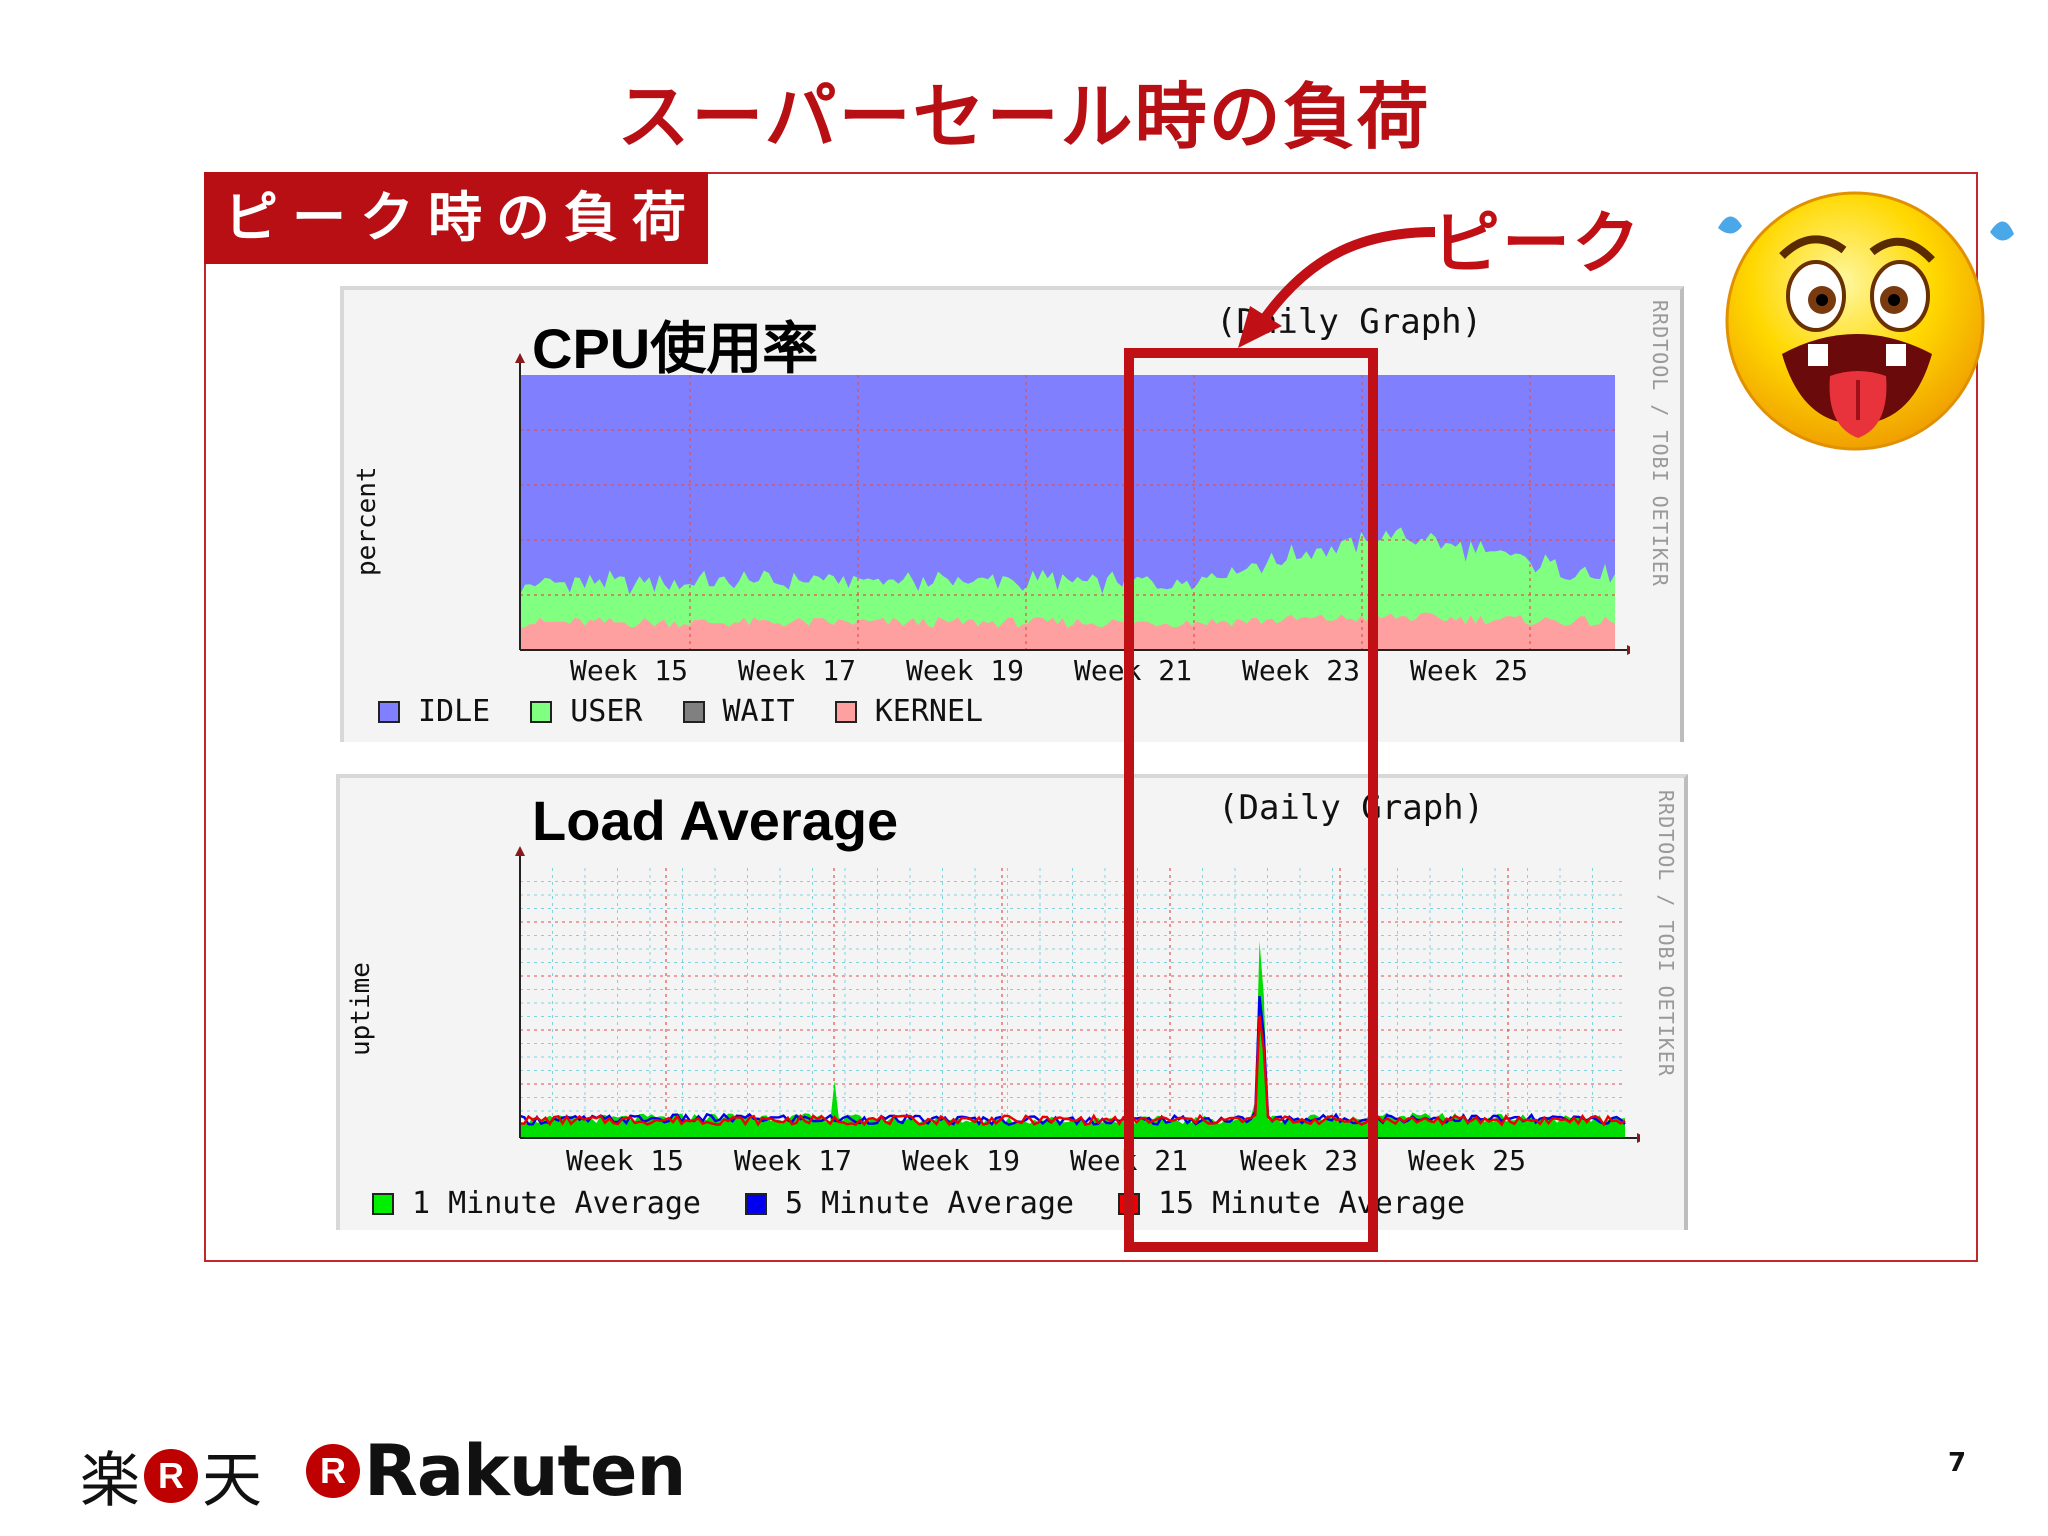  I want to click on legend-1min-swatch, so click(383, 1203).